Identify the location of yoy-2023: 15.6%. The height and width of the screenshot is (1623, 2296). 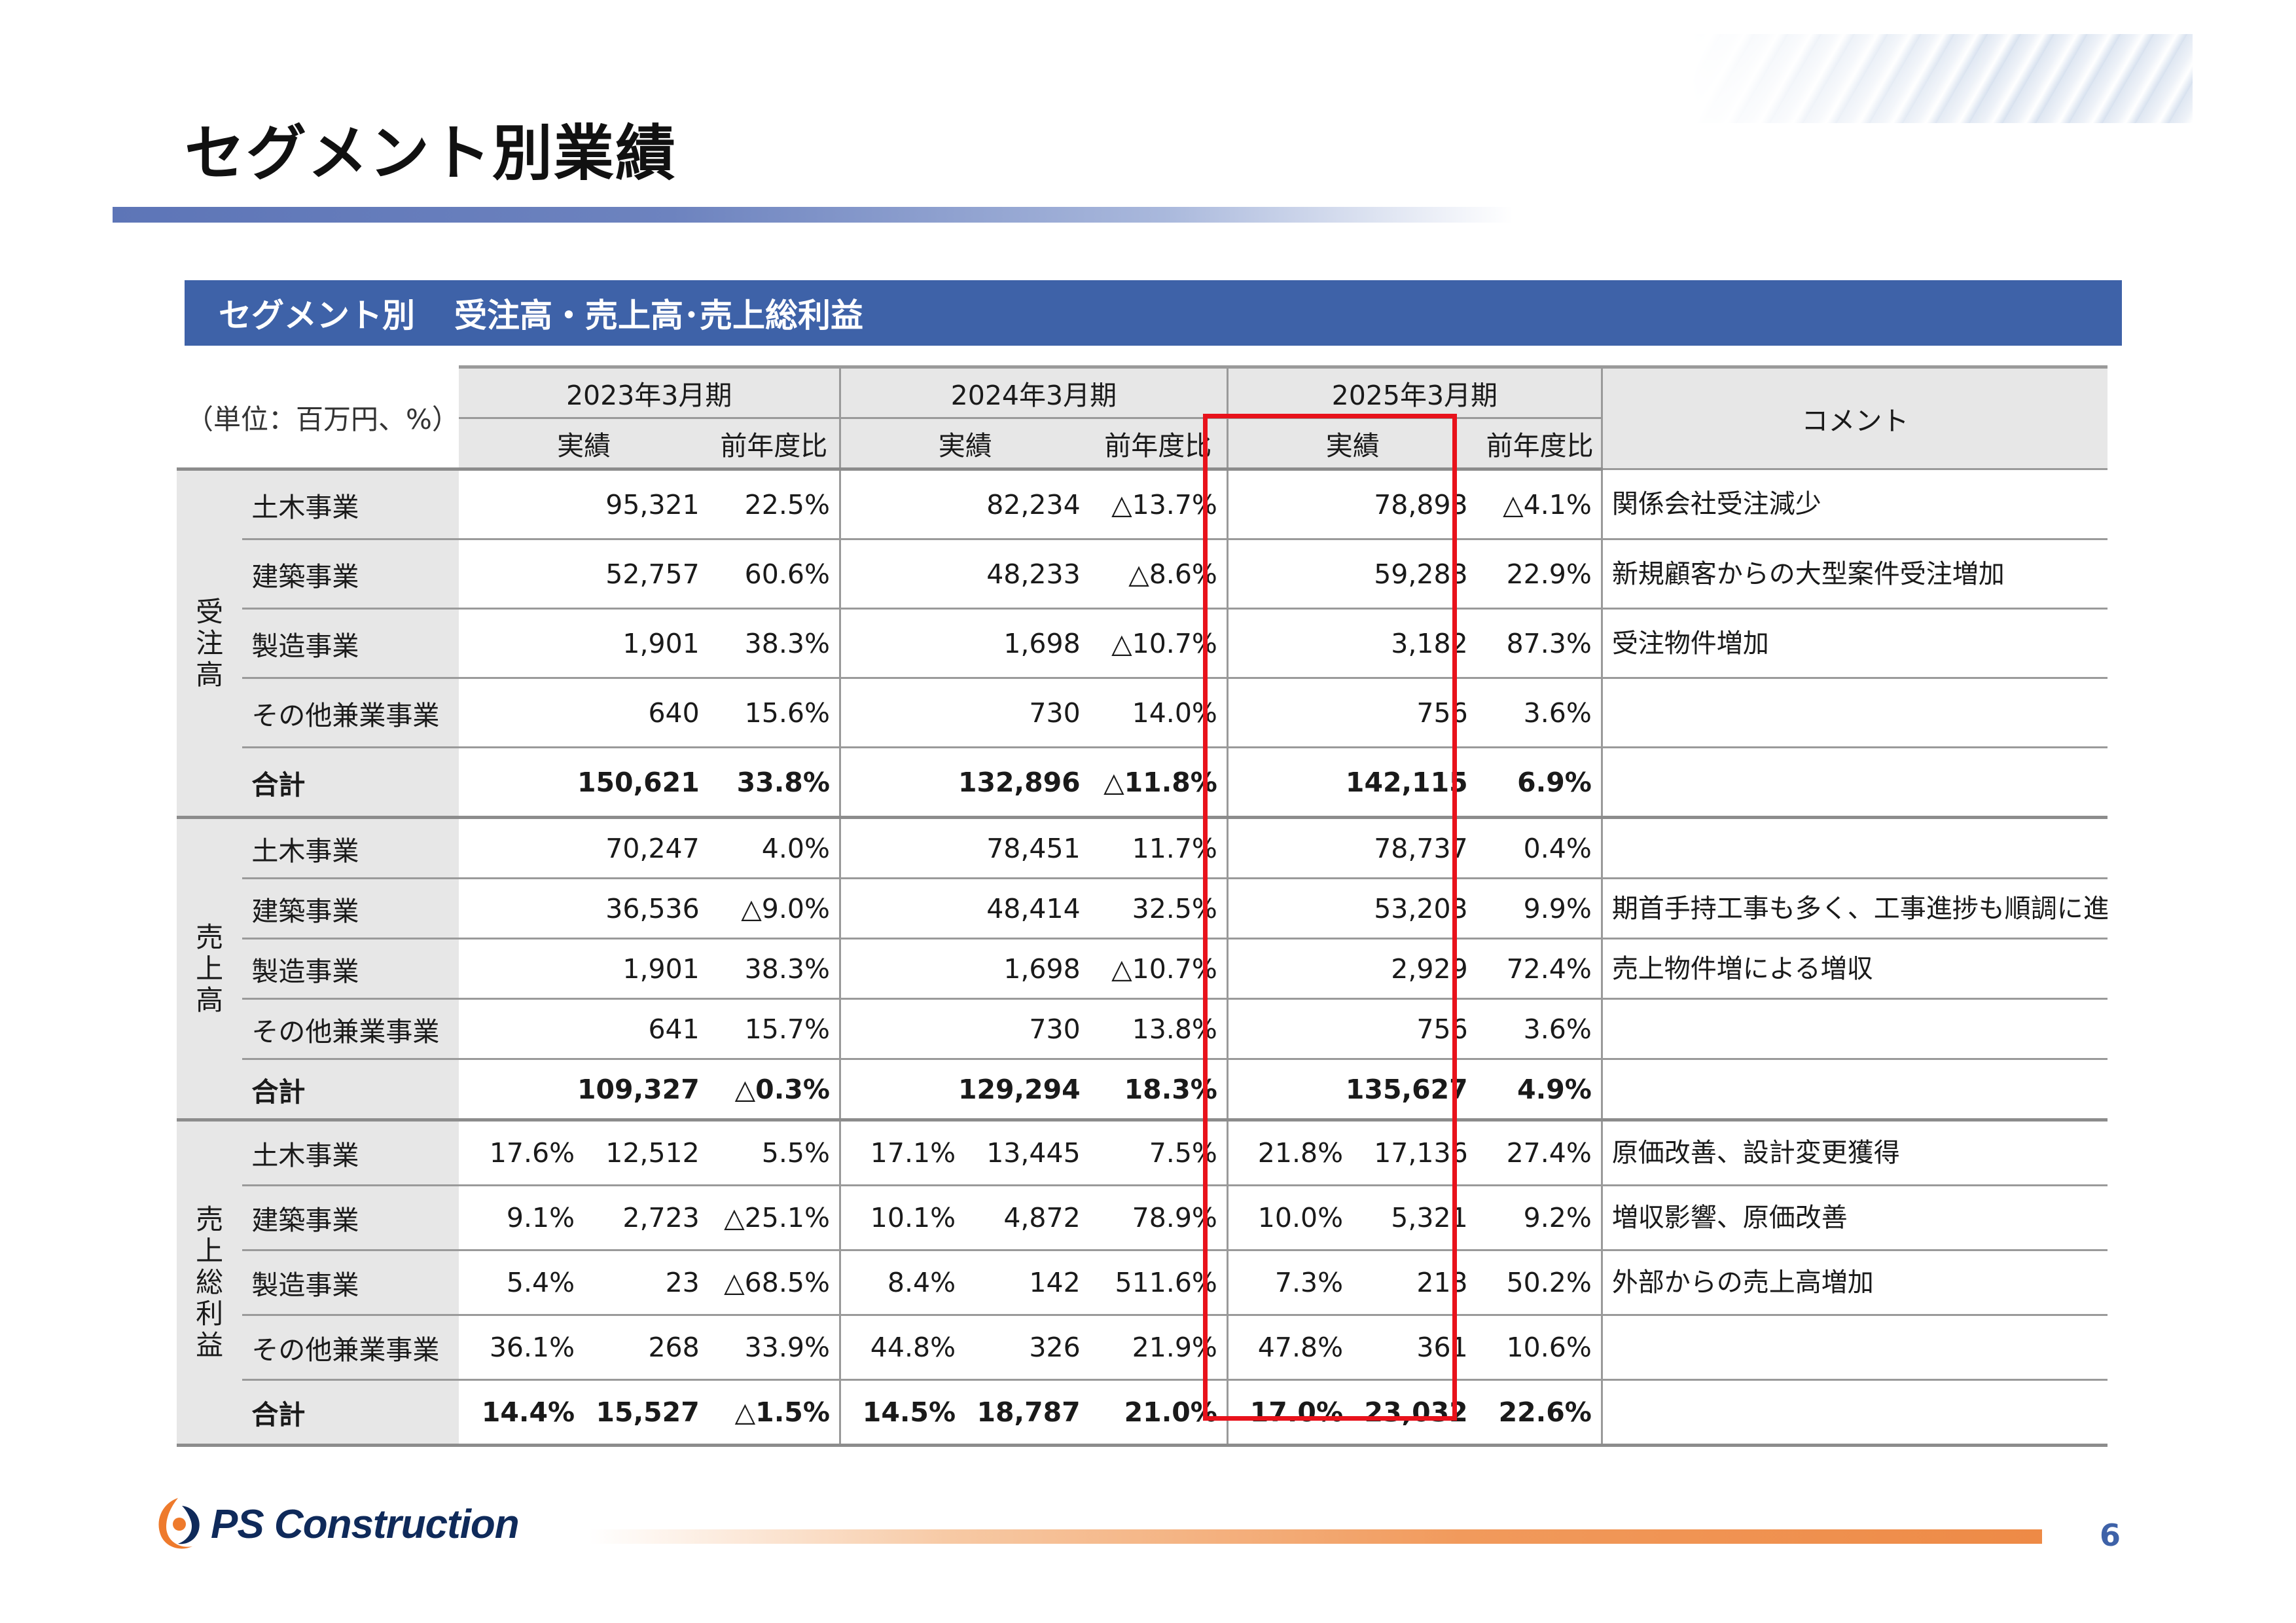
(774, 713).